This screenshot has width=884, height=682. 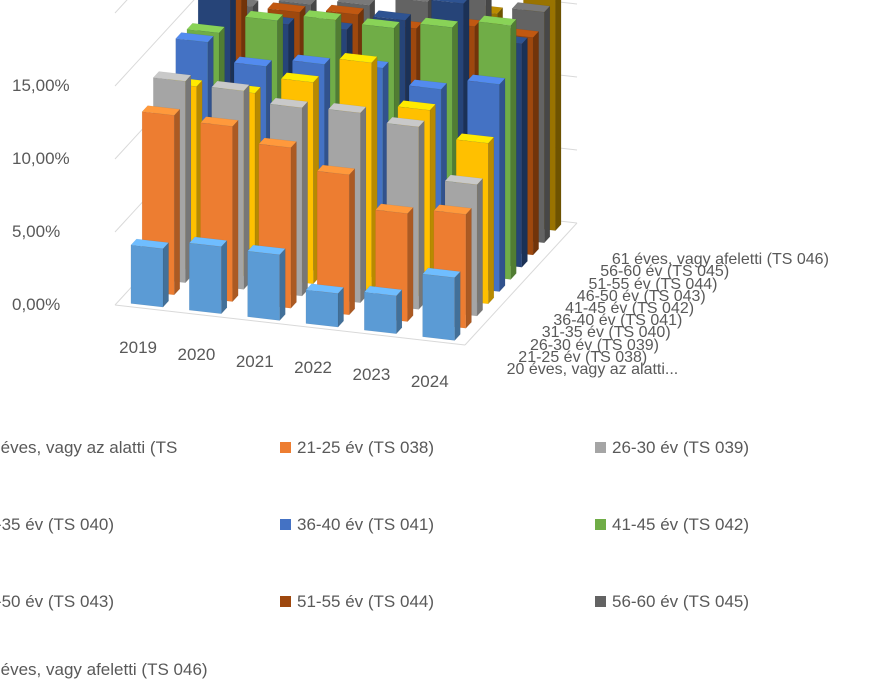 I want to click on legend-label: 21-25 év (TS 038), so click(x=366, y=447).